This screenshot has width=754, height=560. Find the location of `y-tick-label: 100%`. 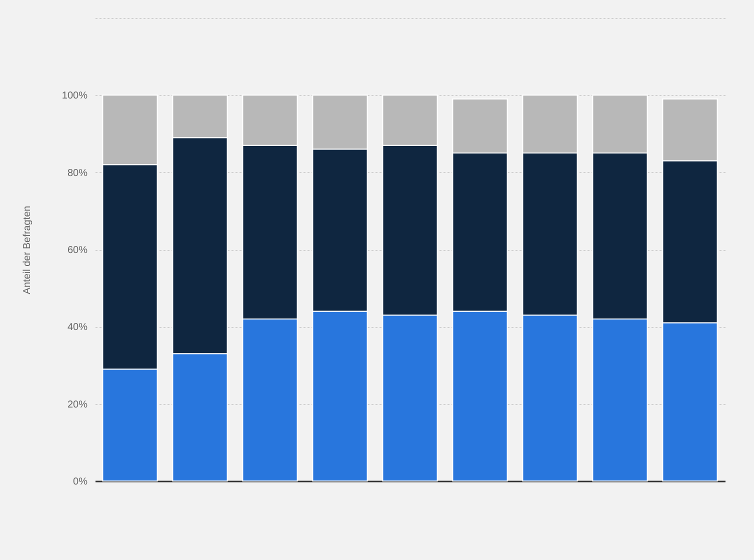

y-tick-label: 100% is located at coordinates (75, 96).